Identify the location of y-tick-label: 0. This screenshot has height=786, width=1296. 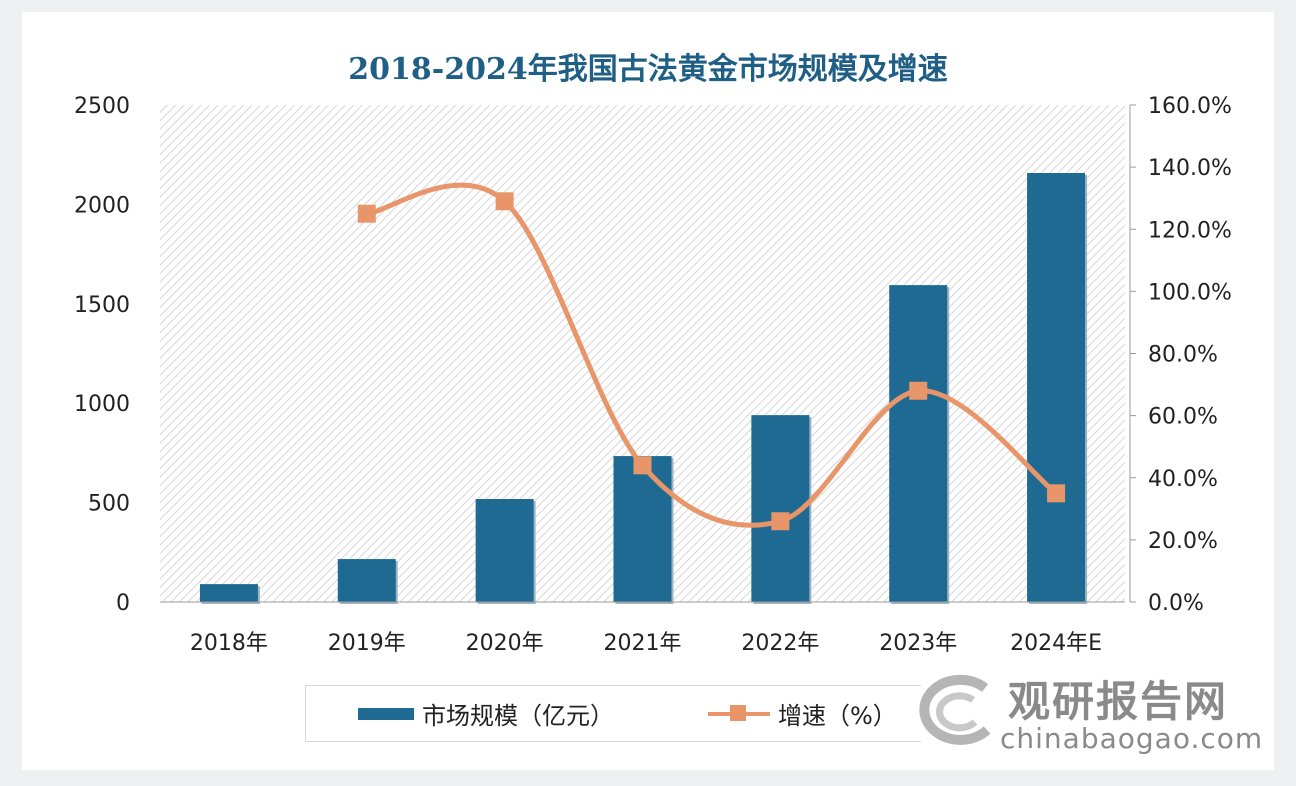
(123, 603).